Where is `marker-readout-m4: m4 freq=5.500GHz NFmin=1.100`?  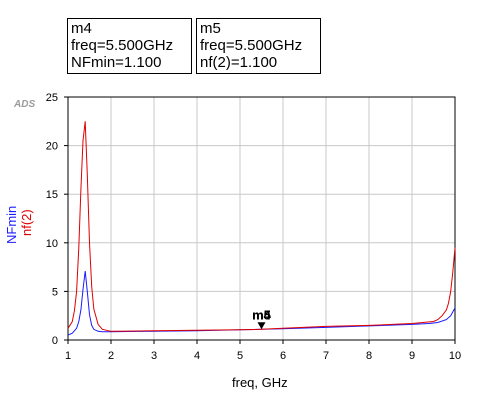
marker-readout-m4: m4 freq=5.500GHz NFmin=1.100 is located at coordinates (129, 46).